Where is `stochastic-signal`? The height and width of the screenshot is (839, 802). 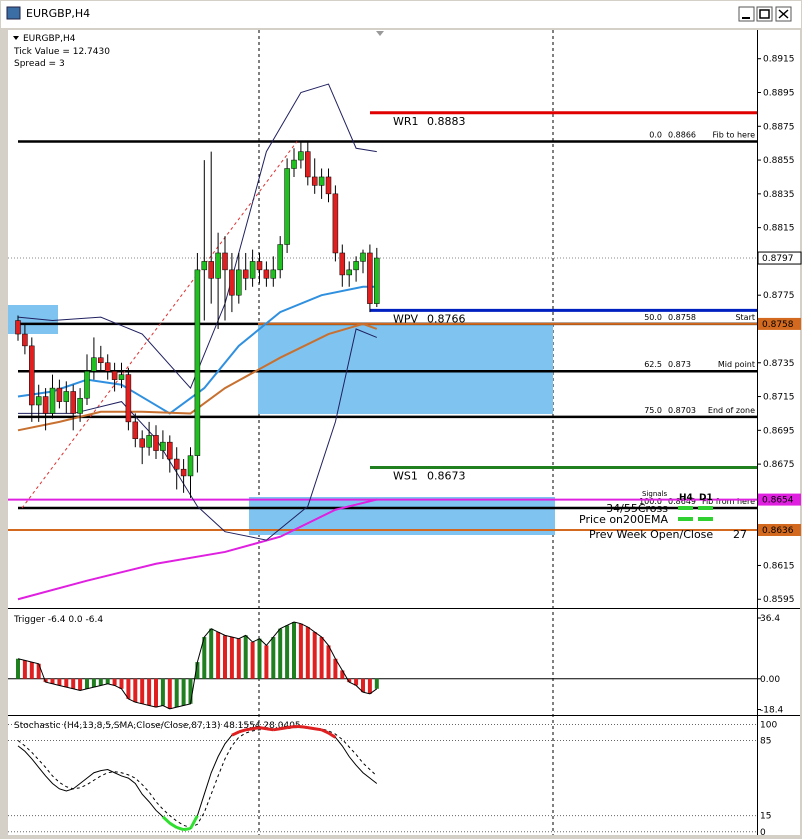
stochastic-signal is located at coordinates (197, 778).